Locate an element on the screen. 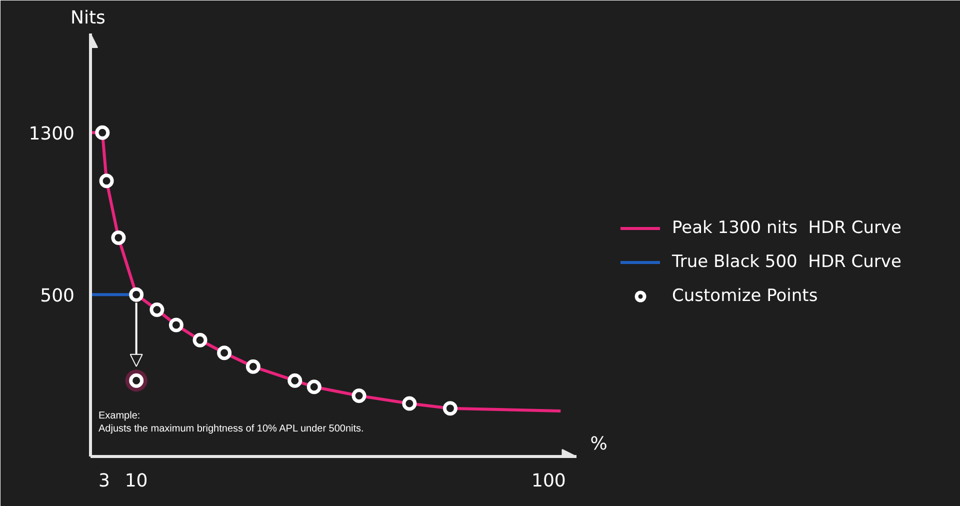 The width and height of the screenshot is (960, 506). annotation: Example: Adjusts the maximum brightness of 10% APL under 500nits. is located at coordinates (231, 422).